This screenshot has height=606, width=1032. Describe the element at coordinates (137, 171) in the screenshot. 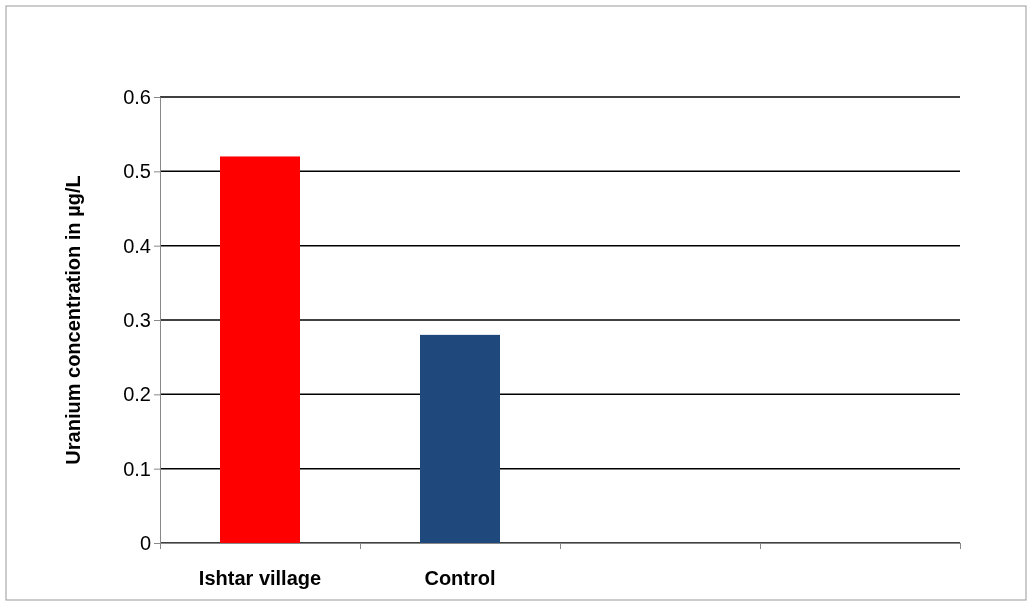

I see `y-tick-label: 0.5` at that location.